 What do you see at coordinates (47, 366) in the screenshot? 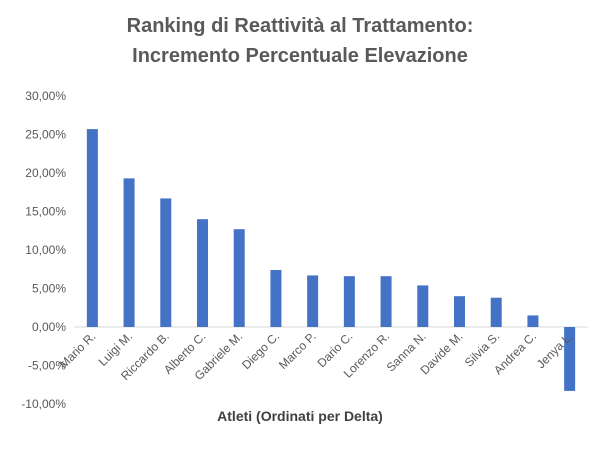
I see `y-tick-label: -5,00%` at bounding box center [47, 366].